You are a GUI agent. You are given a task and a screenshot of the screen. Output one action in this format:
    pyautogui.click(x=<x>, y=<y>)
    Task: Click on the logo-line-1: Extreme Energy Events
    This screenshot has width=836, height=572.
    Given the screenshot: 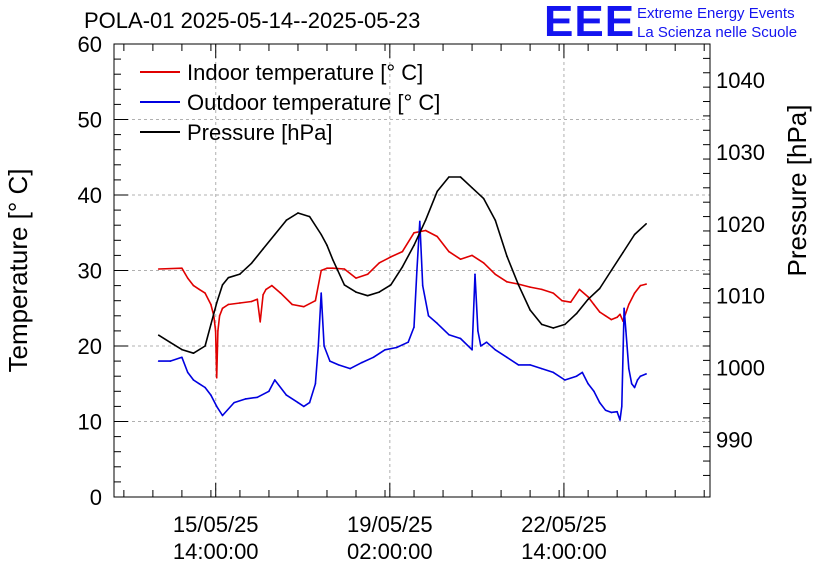 What is the action you would take?
    pyautogui.click(x=716, y=13)
    